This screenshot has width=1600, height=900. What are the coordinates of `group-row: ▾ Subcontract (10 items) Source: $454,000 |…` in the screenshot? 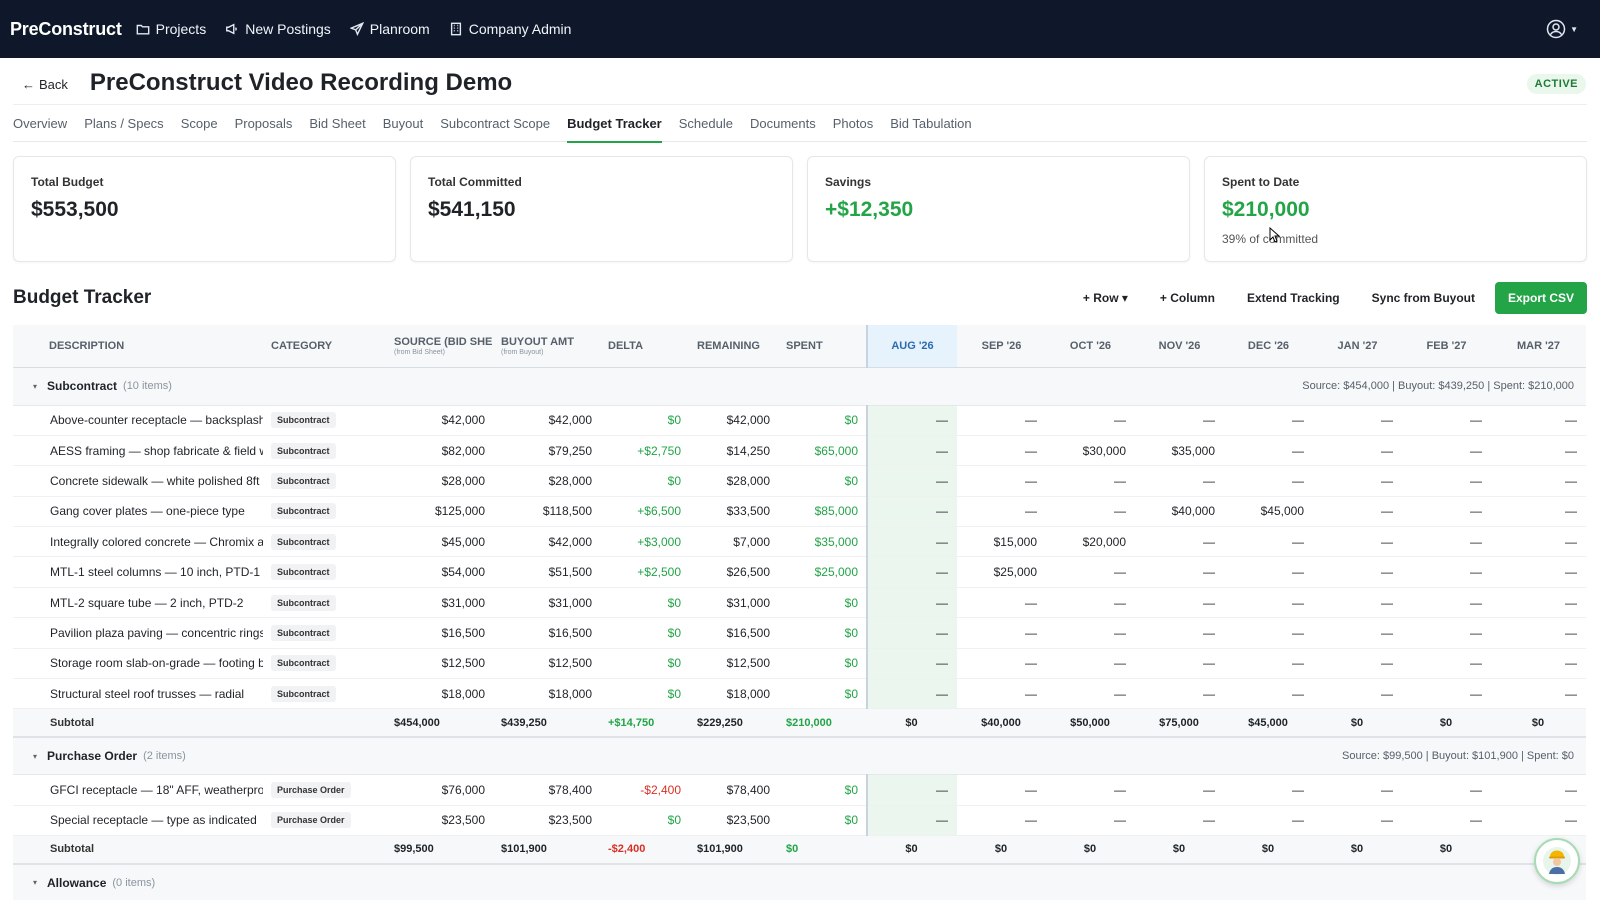 It's located at (799, 386).